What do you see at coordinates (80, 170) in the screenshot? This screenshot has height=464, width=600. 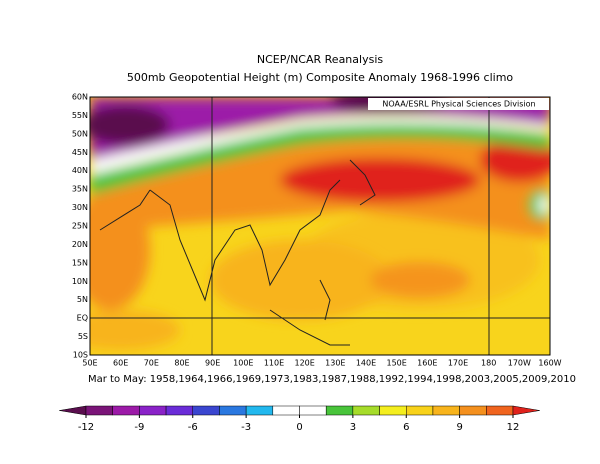 I see `lat-label: 40N` at bounding box center [80, 170].